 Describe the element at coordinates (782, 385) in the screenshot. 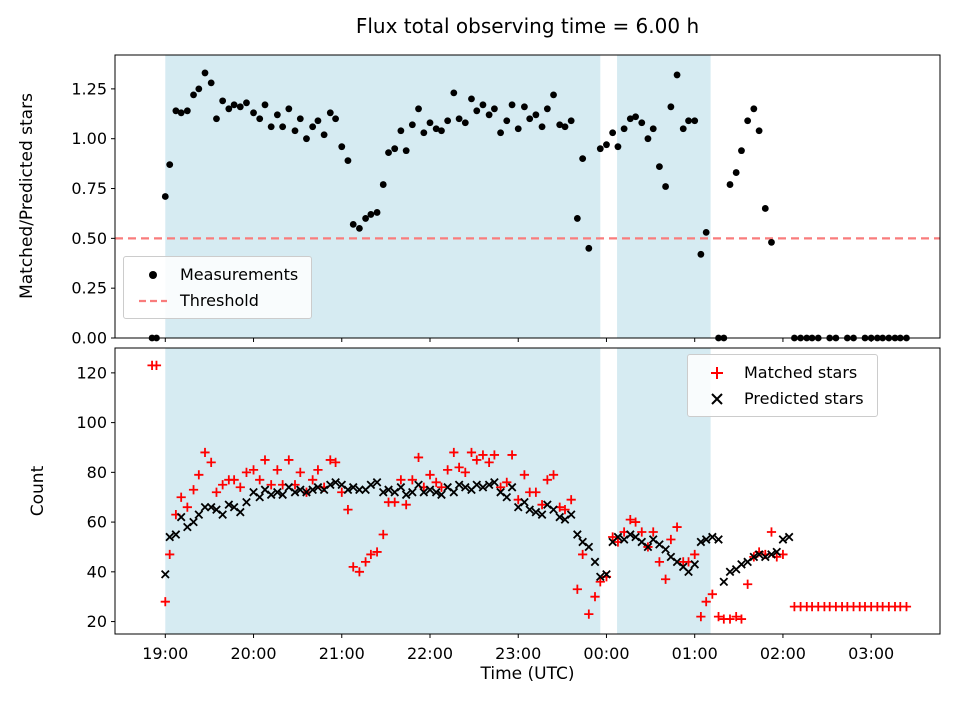

I see `bottom-legend: Matched stars Predicted stars` at that location.